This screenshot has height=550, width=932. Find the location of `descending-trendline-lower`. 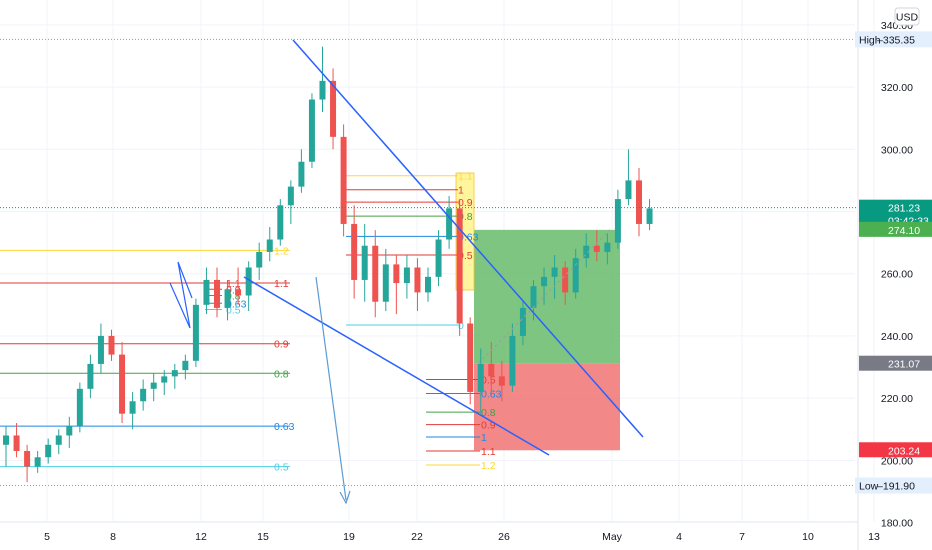

descending-trendline-lower is located at coordinates (396, 366).